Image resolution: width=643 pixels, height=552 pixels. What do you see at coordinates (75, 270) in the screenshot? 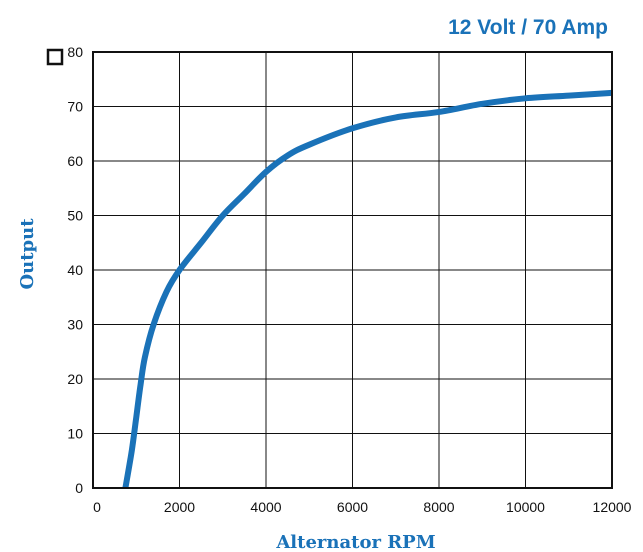
I see `y-tick-label: 40` at bounding box center [75, 270].